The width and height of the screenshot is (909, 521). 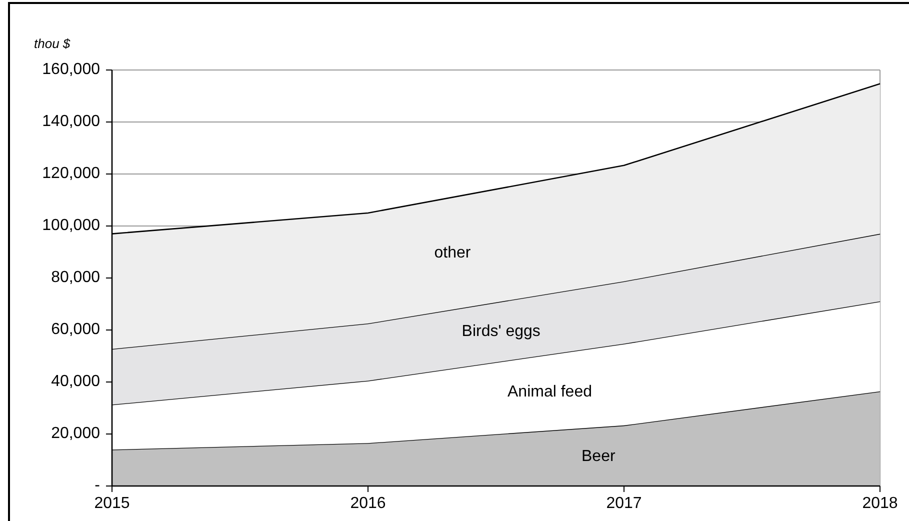 What do you see at coordinates (71, 69) in the screenshot?
I see `y-tick-label: 160,000` at bounding box center [71, 69].